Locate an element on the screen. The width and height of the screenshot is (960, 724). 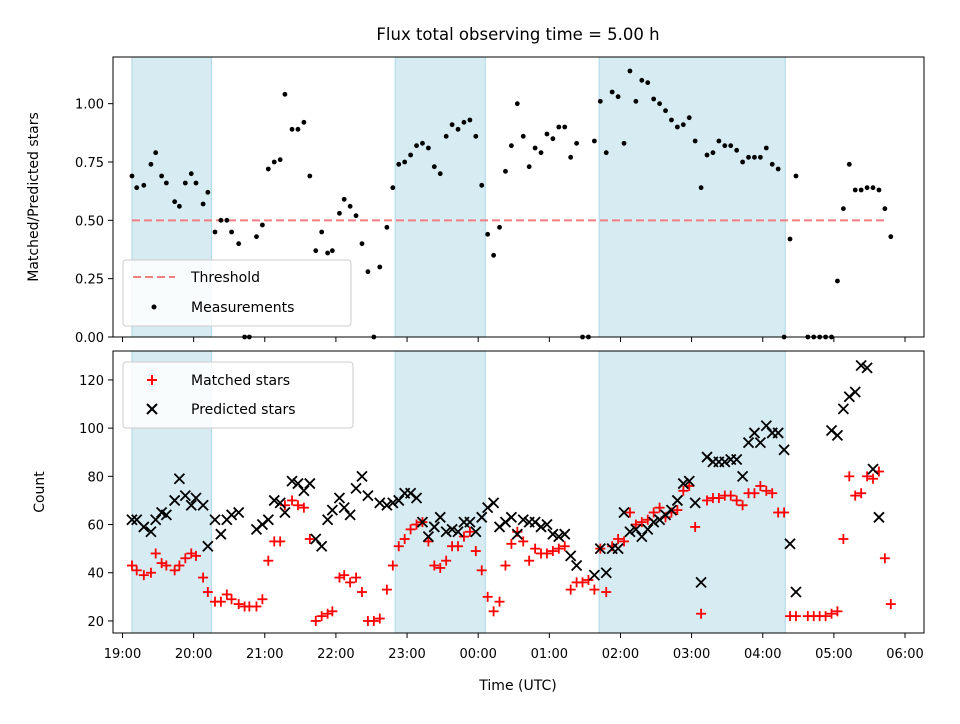
legend-measurements-swatch is located at coordinates (154, 307).